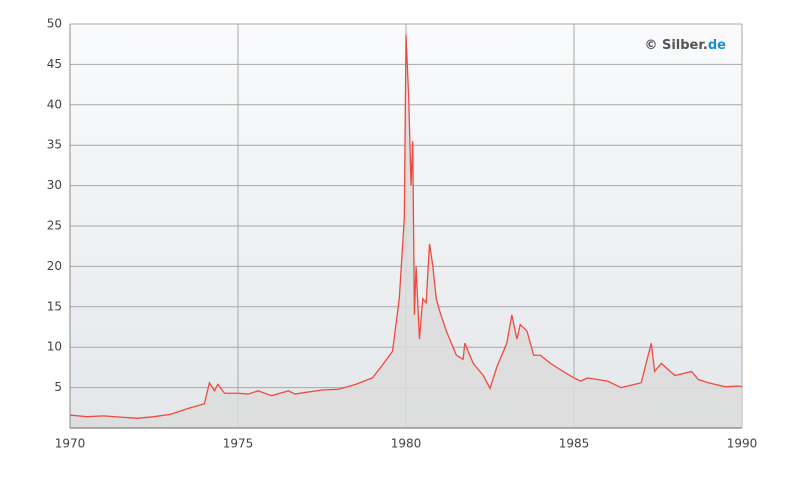 This screenshot has height=482, width=790. Describe the element at coordinates (238, 444) in the screenshot. I see `x-tick-label: 1975` at that location.